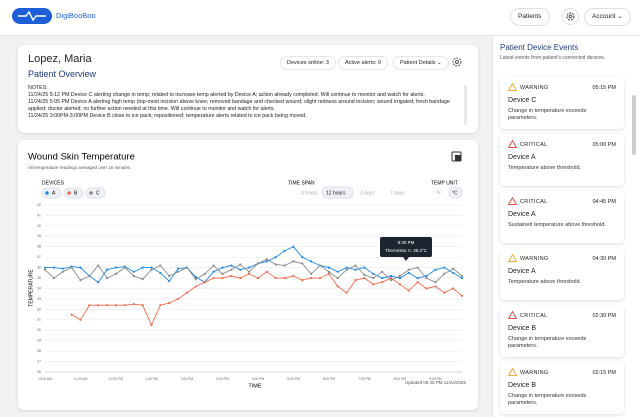  Describe the element at coordinates (421, 63) in the screenshot. I see `patient-details-button: Patient Details ⌄` at that location.